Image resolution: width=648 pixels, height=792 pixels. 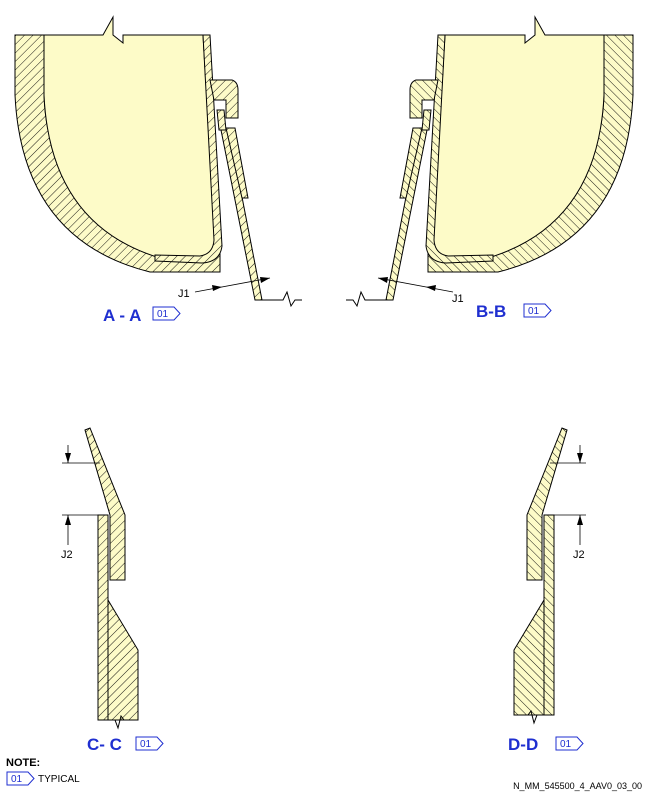 I want to click on section-aa-bracket, so click(x=224, y=99).